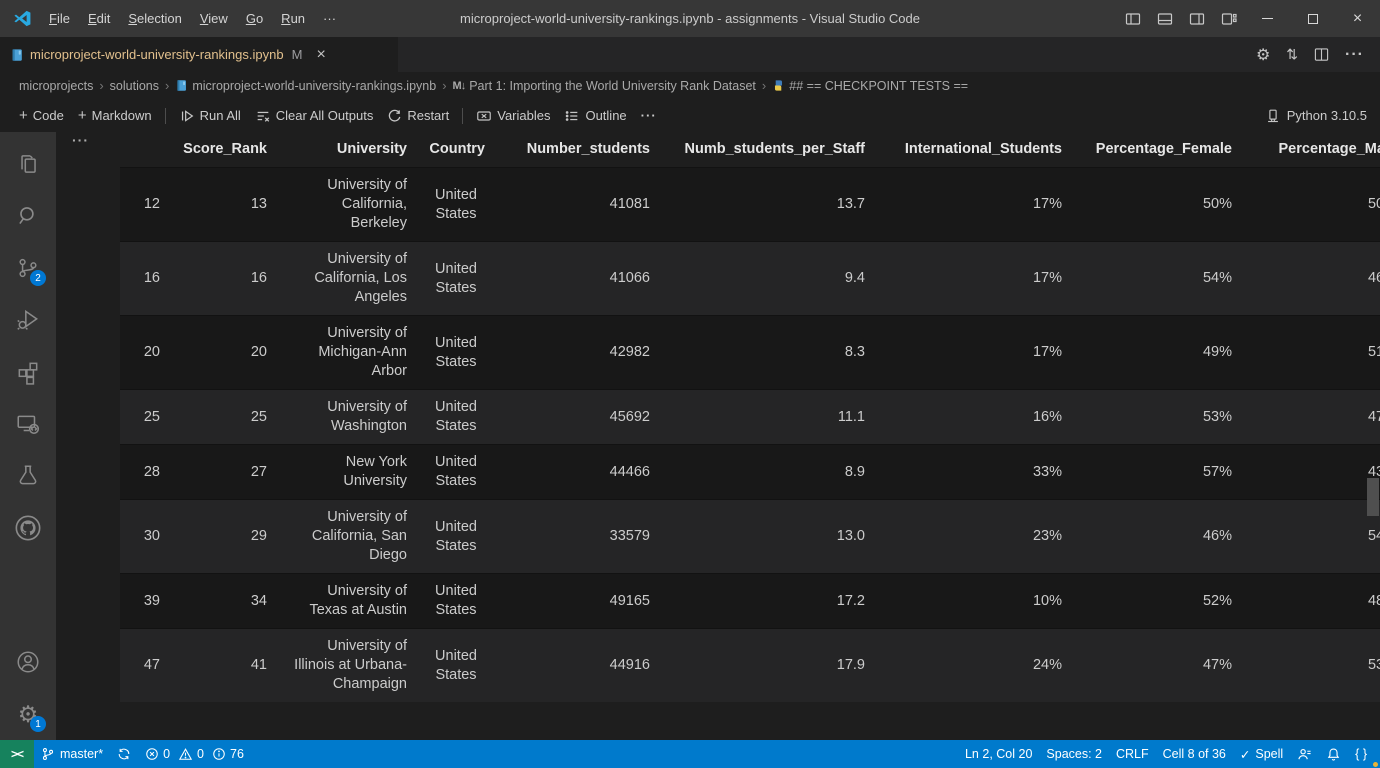 This screenshot has height=768, width=1380. What do you see at coordinates (998, 754) in the screenshot?
I see `cursor-position-item: Ln 2, Col 20` at bounding box center [998, 754].